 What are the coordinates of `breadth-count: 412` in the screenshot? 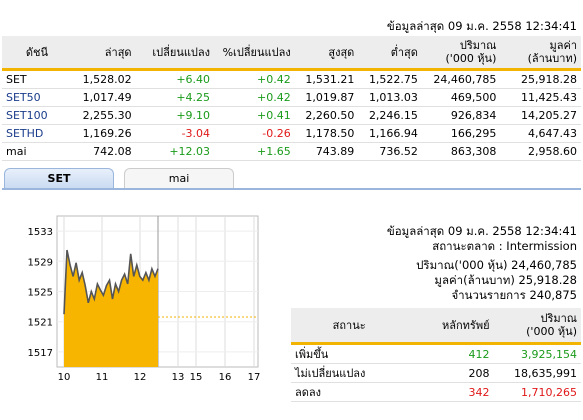 It's located at (450, 353).